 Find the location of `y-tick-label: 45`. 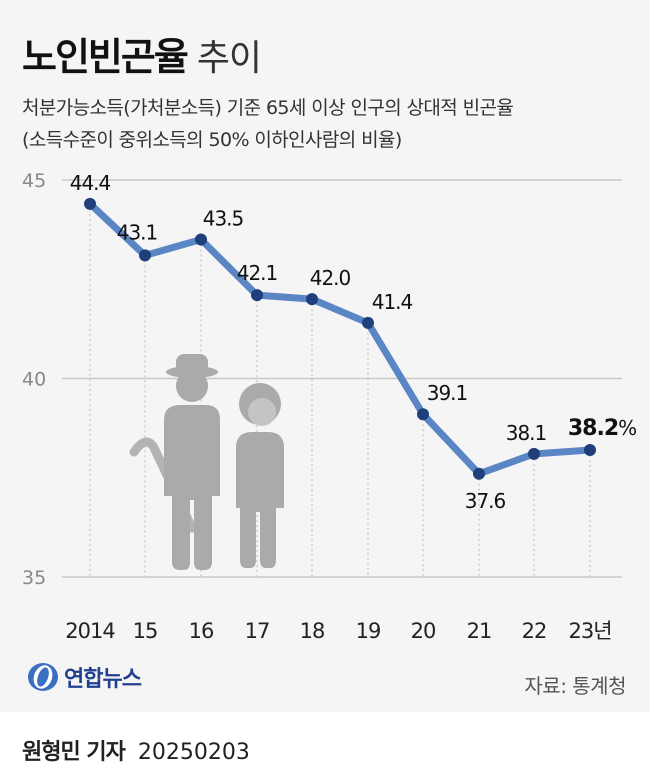

y-tick-label: 45 is located at coordinates (34, 181).